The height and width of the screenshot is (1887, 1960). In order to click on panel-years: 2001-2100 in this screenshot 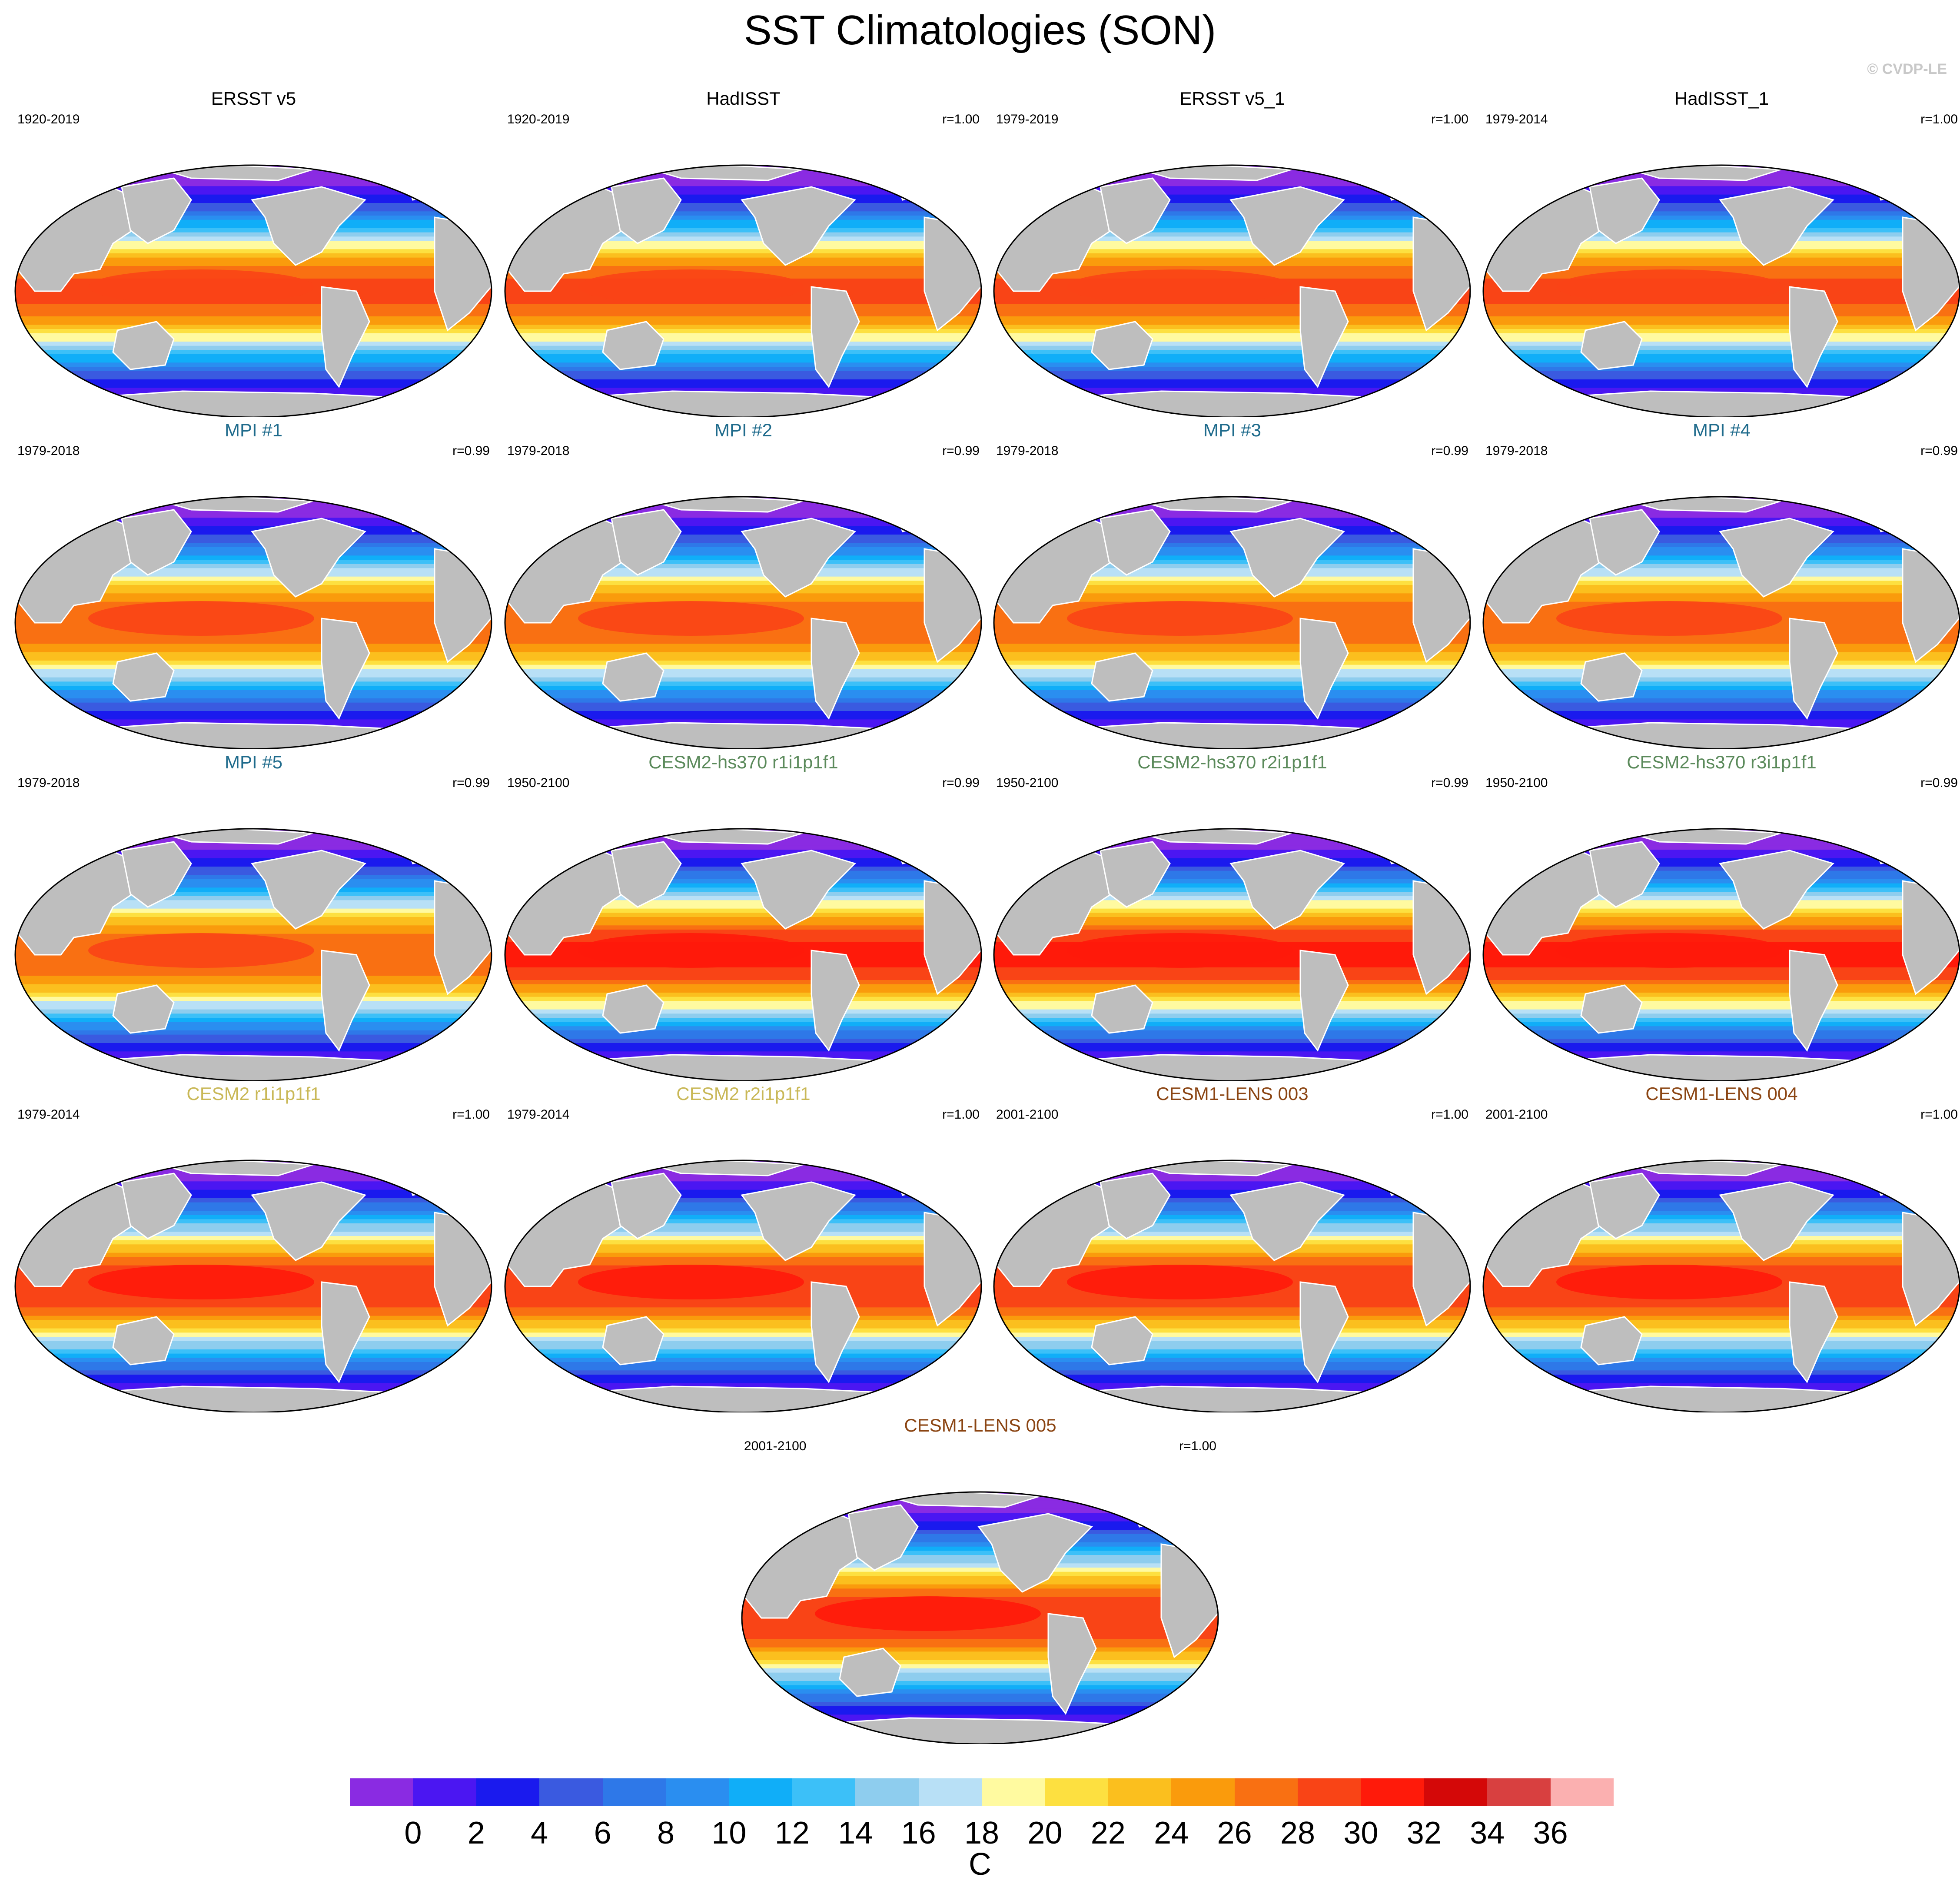, I will do `click(1516, 1114)`.